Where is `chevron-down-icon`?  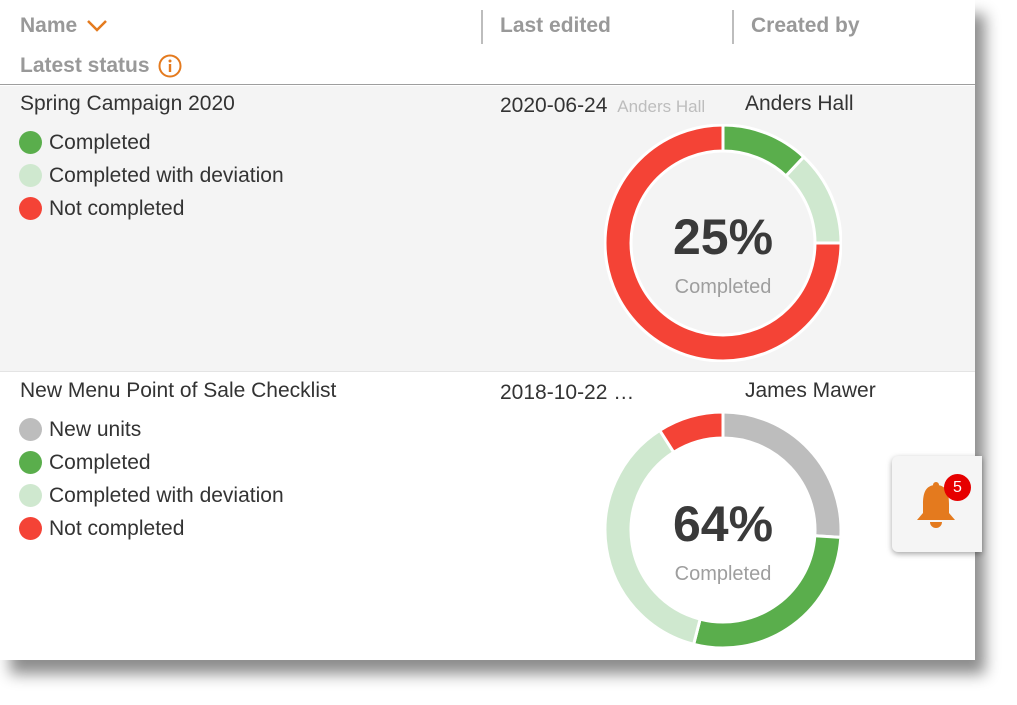
chevron-down-icon is located at coordinates (97, 26).